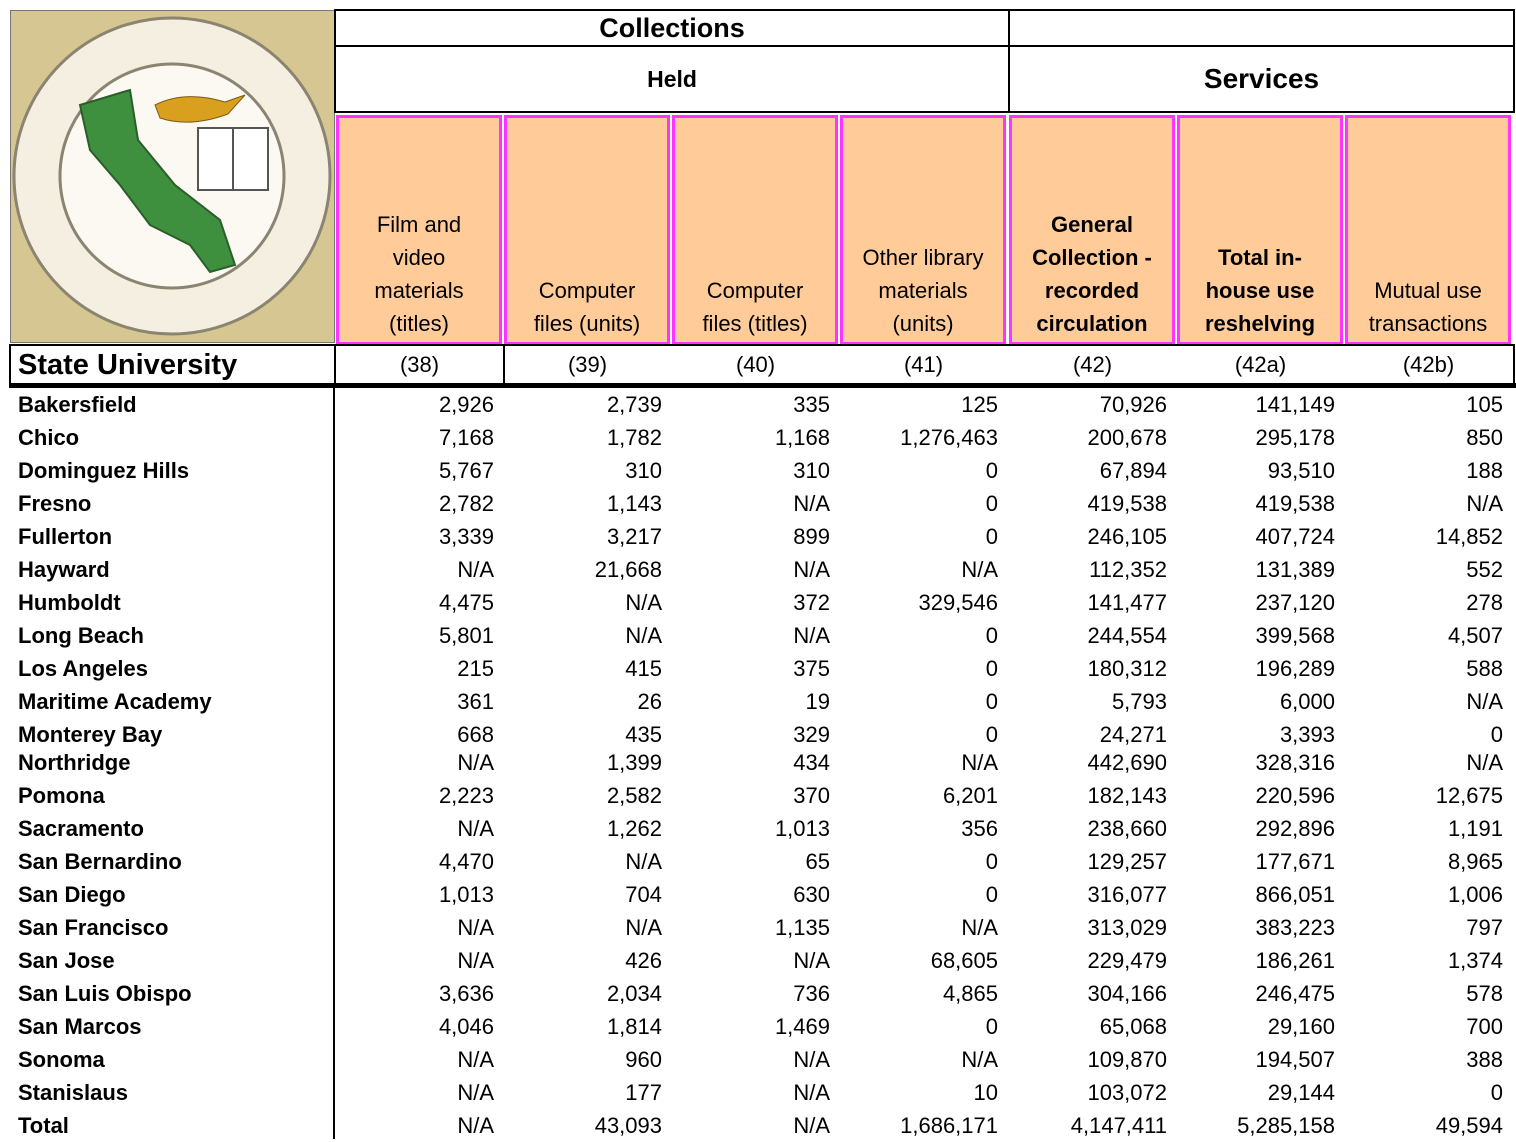  Describe the element at coordinates (634, 503) in the screenshot. I see `cell-value: 1,143` at that location.